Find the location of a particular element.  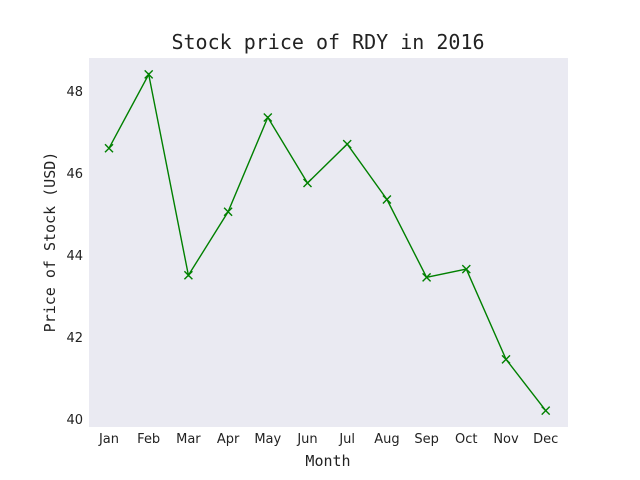

x-tick-label: Feb is located at coordinates (148, 439).